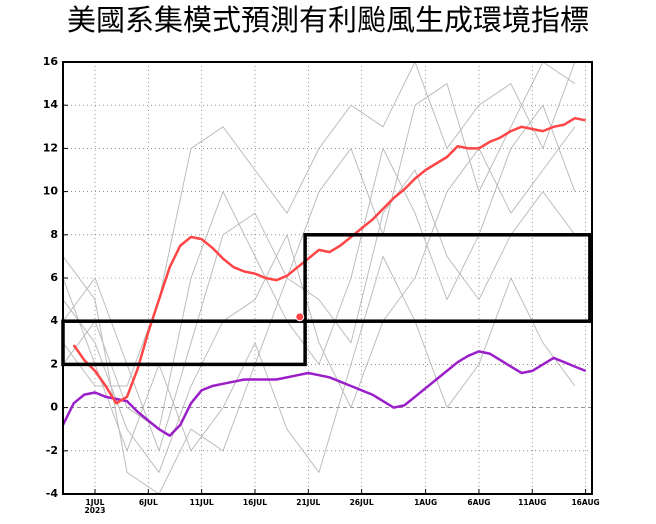 Image resolution: width=656 pixels, height=524 pixels. Describe the element at coordinates (52, 450) in the screenshot. I see `y-tick-label: -2` at that location.